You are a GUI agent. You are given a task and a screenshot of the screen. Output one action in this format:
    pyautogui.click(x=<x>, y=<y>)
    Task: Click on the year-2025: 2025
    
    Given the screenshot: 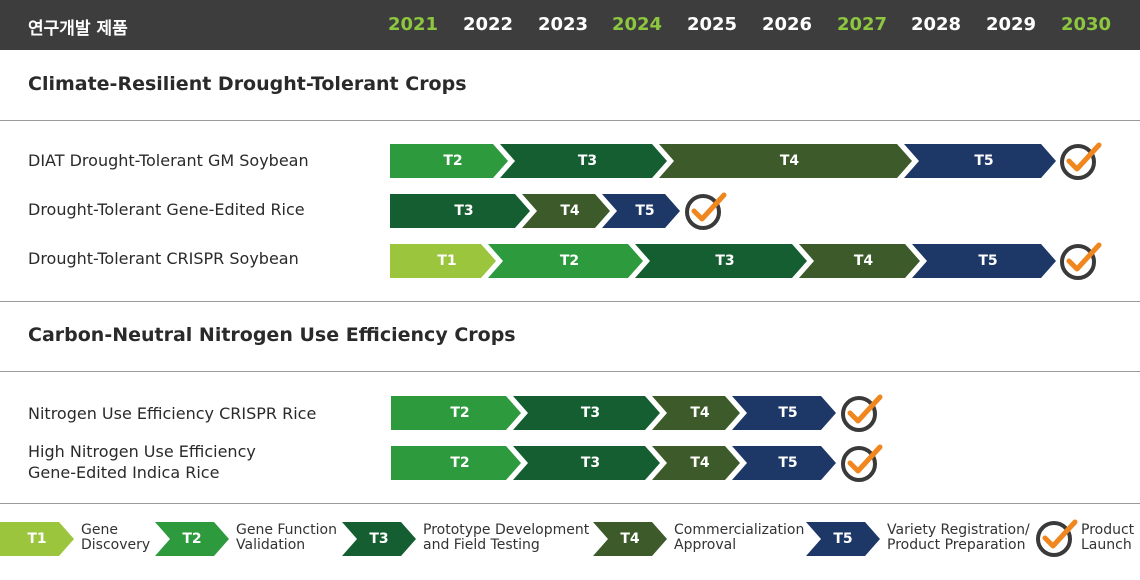 What is the action you would take?
    pyautogui.click(x=712, y=24)
    